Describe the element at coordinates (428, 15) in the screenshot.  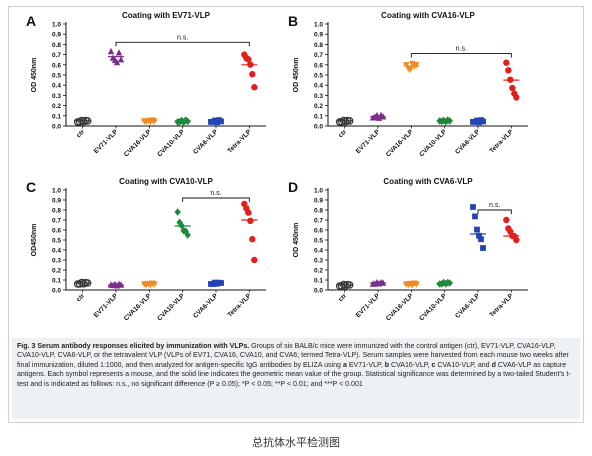
I see `chart-title: Coating with CVA16-VLP` at that location.